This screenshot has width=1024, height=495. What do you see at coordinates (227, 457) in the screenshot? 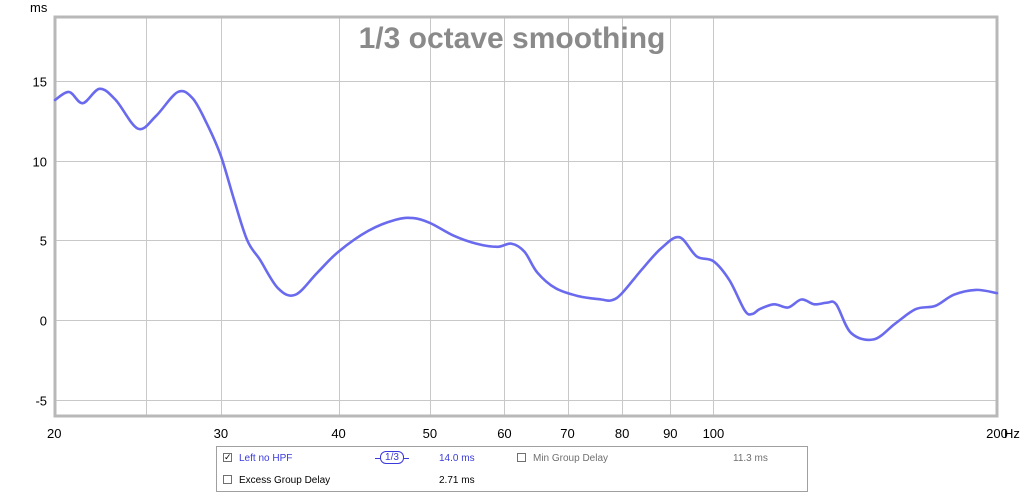
I see `left-no-hpf-checkbox: ✓` at bounding box center [227, 457].